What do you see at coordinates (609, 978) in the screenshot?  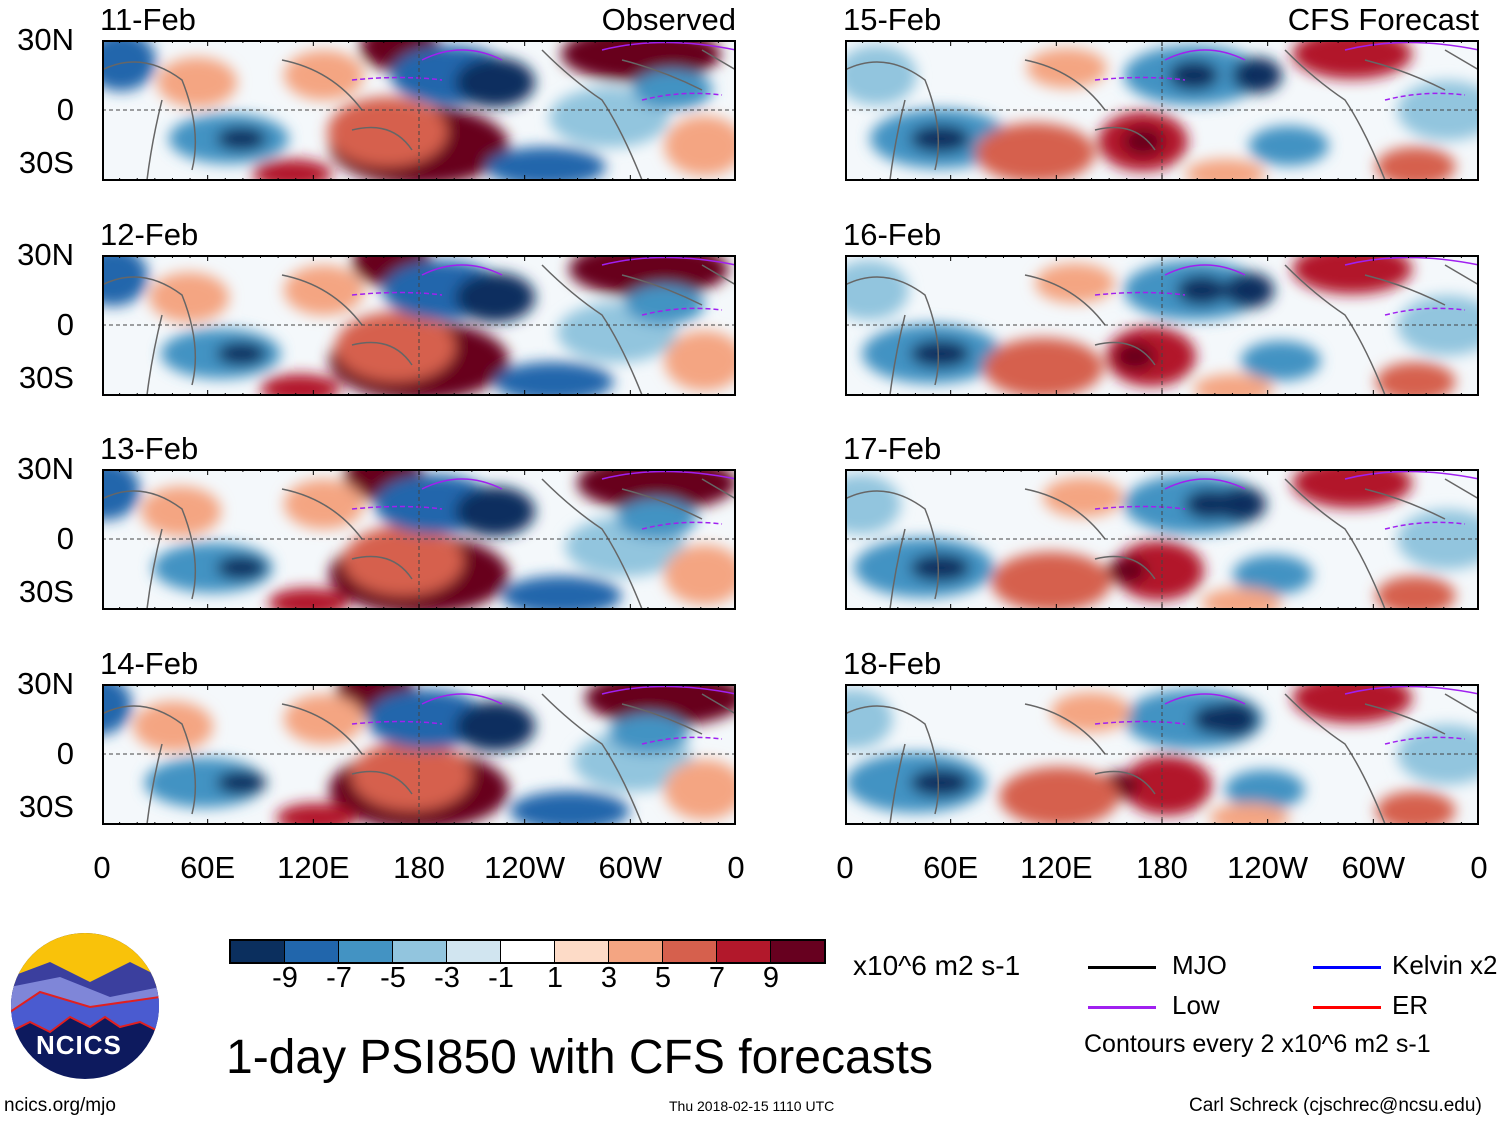 I see `colorbar-label: 3` at bounding box center [609, 978].